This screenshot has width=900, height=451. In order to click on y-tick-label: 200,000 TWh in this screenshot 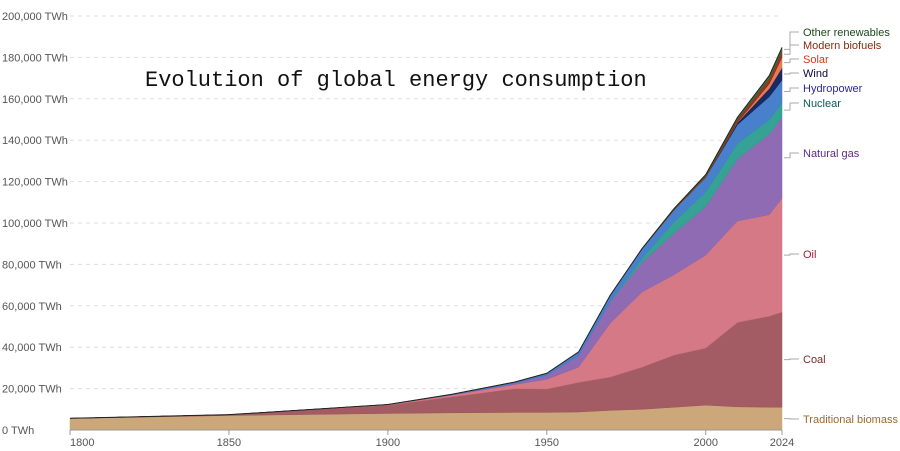, I will do `click(35, 17)`.